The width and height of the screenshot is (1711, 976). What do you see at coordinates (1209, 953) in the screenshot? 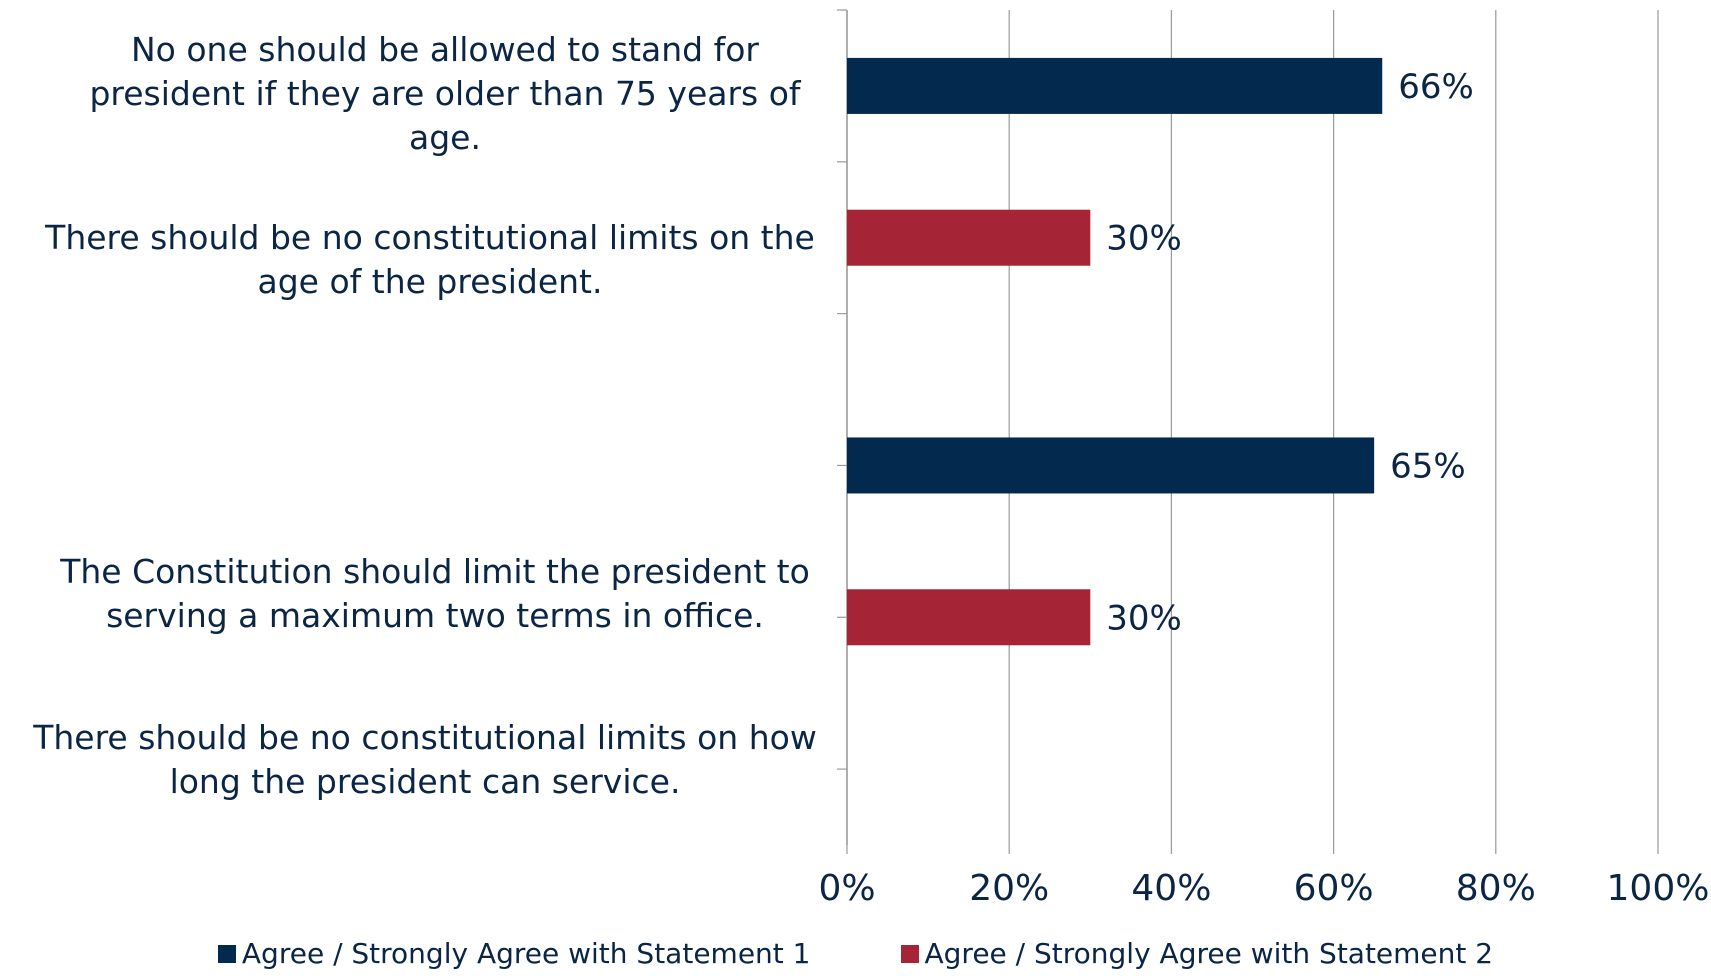
I see `legend-label-statement-2: Agree / Strongly Agree with Statement 2` at bounding box center [1209, 953].